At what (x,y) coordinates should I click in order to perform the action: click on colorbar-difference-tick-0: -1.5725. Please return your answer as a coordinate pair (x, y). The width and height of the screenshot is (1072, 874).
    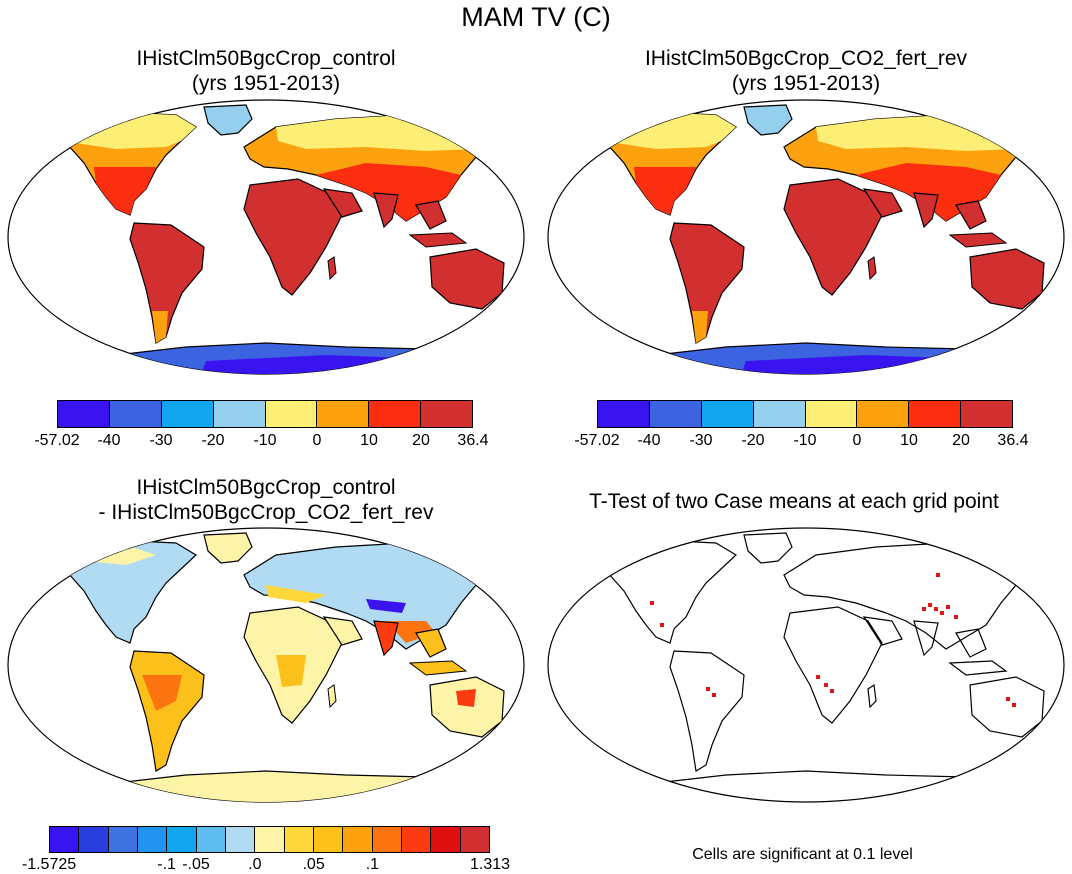
    Looking at the image, I should click on (49, 864).